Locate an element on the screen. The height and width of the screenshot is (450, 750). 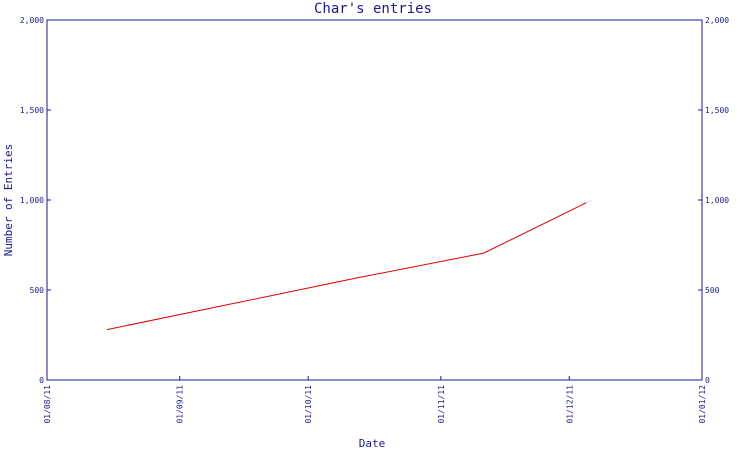
y-tick-label-right: 0 is located at coordinates (707, 380).